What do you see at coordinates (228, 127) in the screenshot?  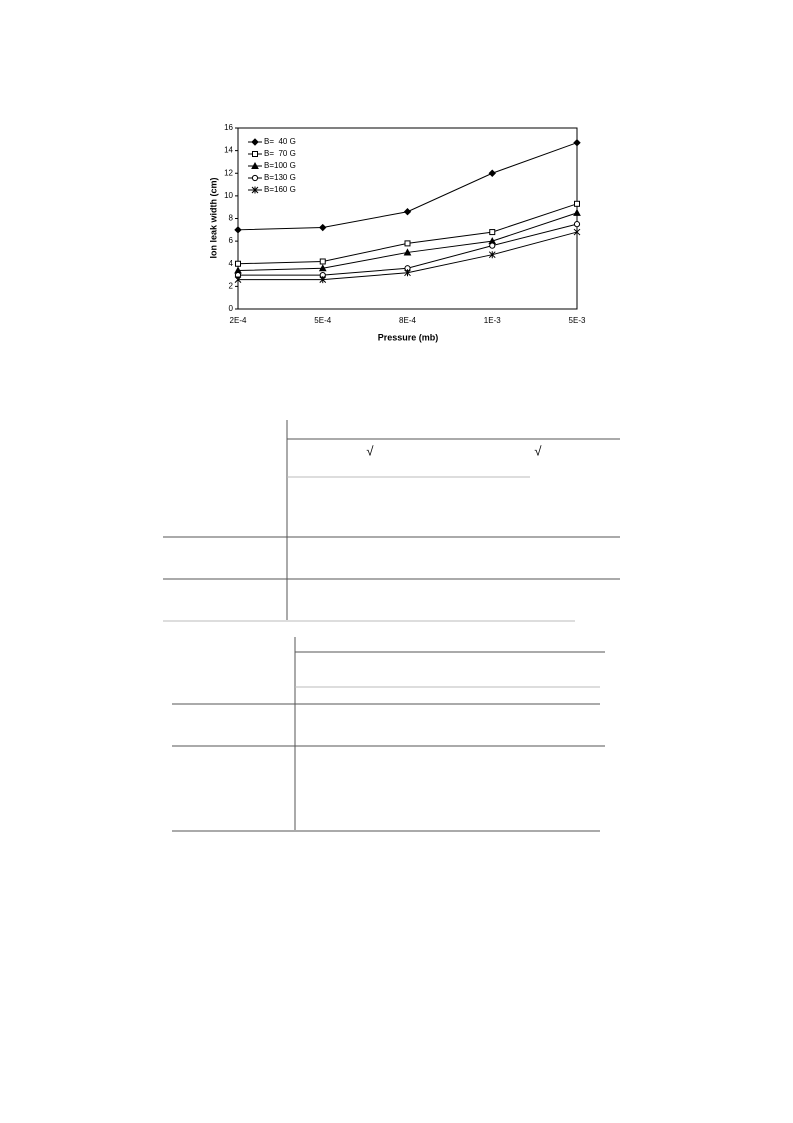 I see `y-tick-label: 16` at bounding box center [228, 127].